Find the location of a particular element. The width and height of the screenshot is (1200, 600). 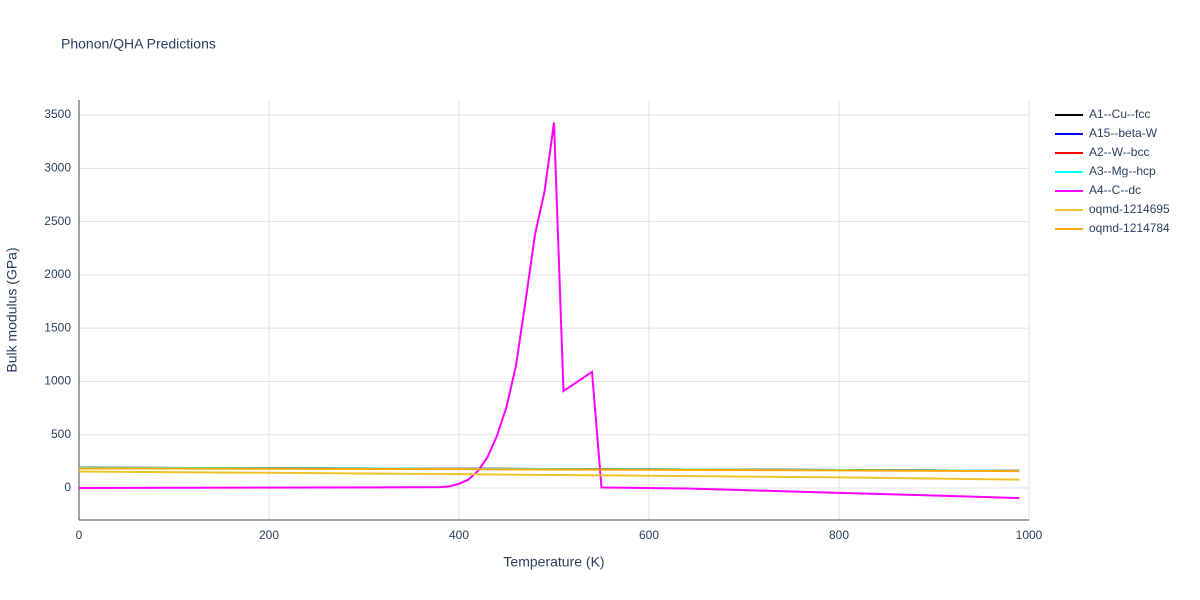

x-tick-label: 600 is located at coordinates (649, 535).